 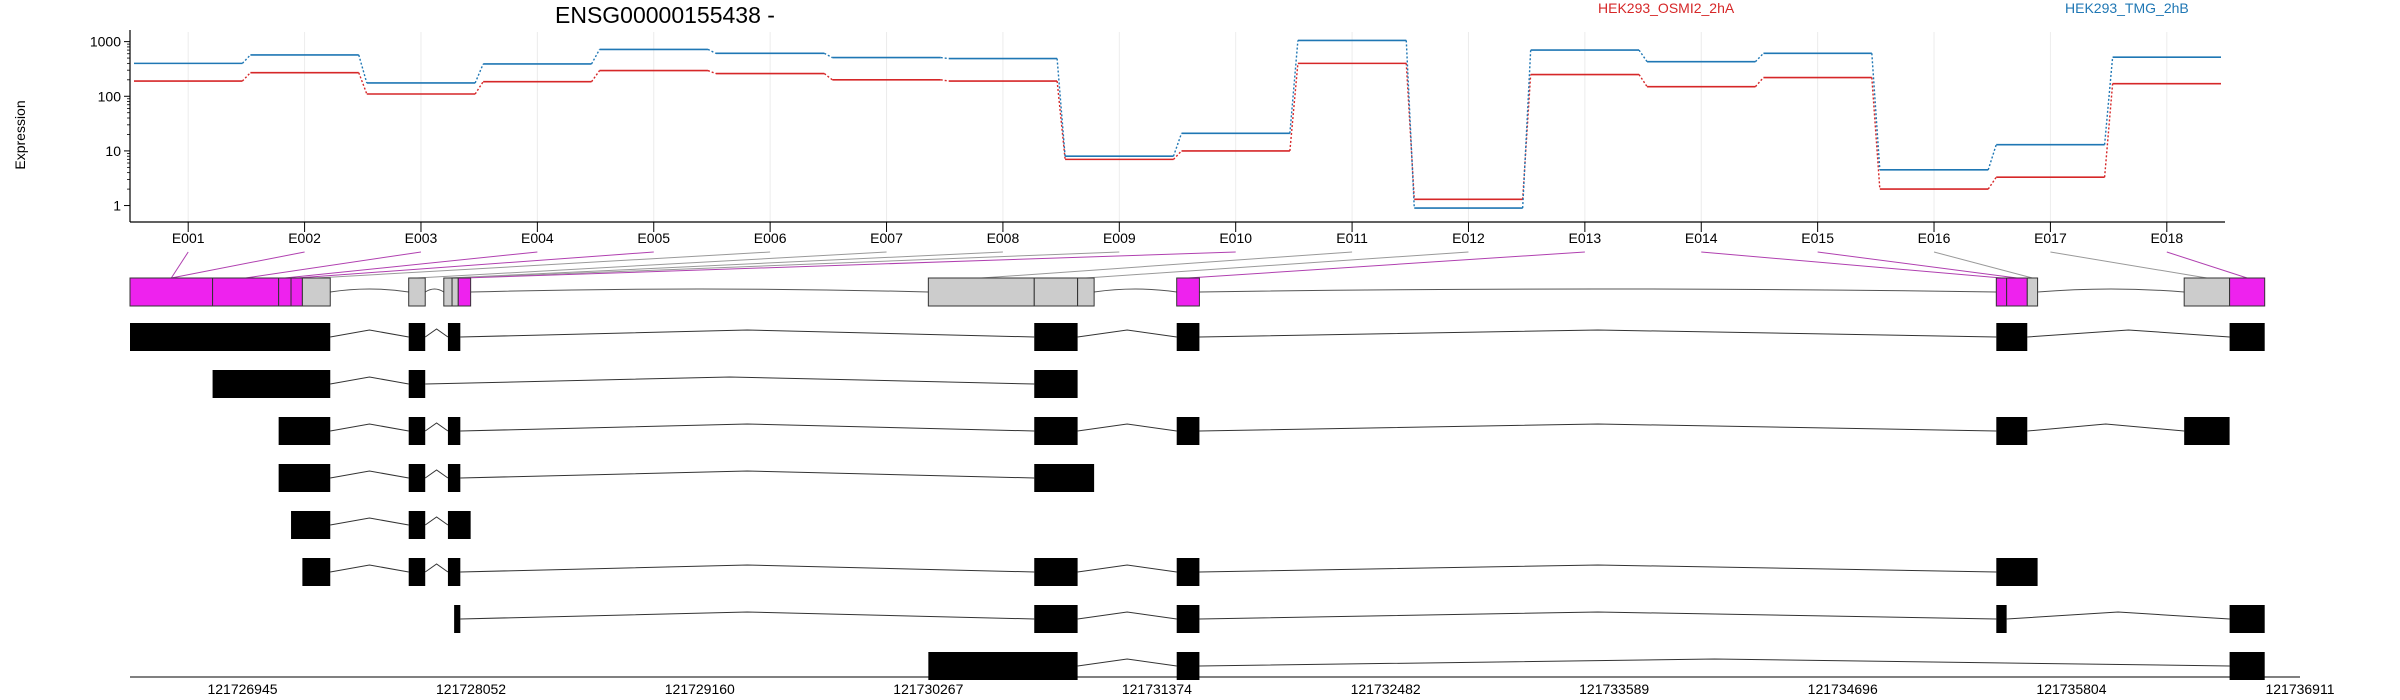 What do you see at coordinates (1614, 689) in the screenshot?
I see `coordinate-tick-label: 121733589` at bounding box center [1614, 689].